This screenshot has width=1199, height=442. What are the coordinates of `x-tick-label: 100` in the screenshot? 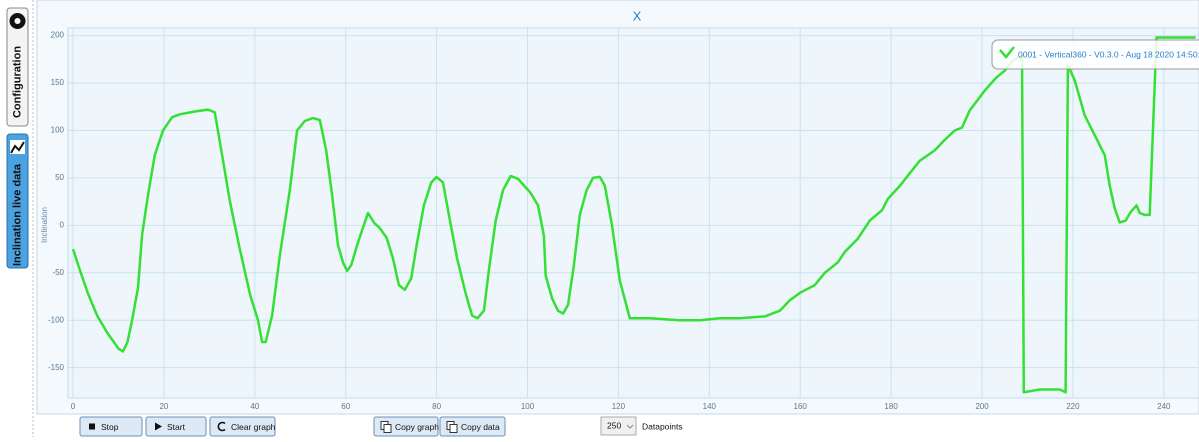 It's located at (528, 406).